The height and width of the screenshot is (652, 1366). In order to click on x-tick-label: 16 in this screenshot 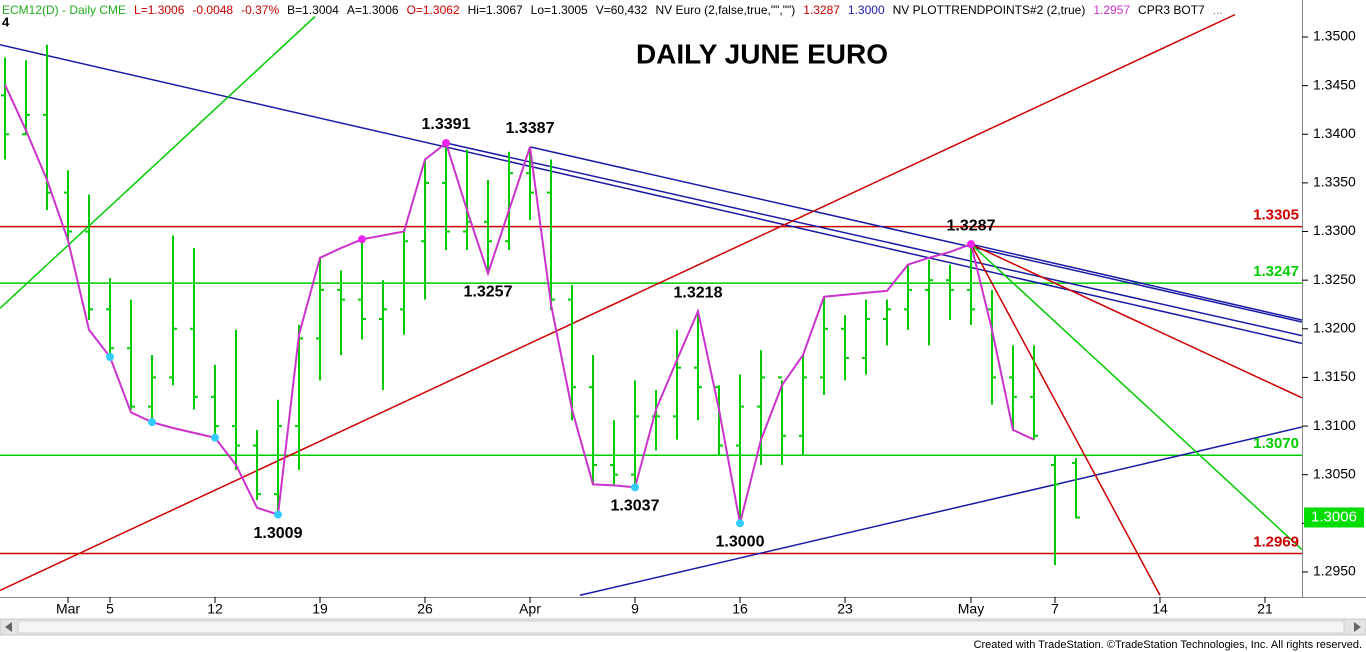, I will do `click(740, 609)`.